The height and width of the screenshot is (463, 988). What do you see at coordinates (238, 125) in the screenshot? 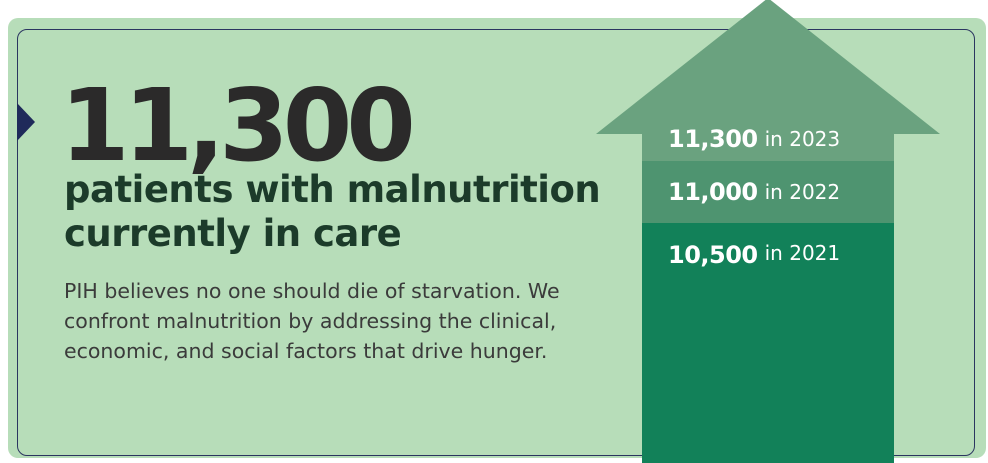
I see `patient-count: 11,300` at bounding box center [238, 125].